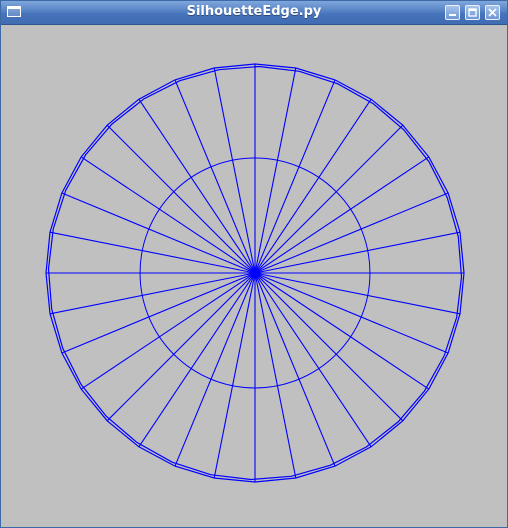  I want to click on apex-vertex, so click(255, 273).